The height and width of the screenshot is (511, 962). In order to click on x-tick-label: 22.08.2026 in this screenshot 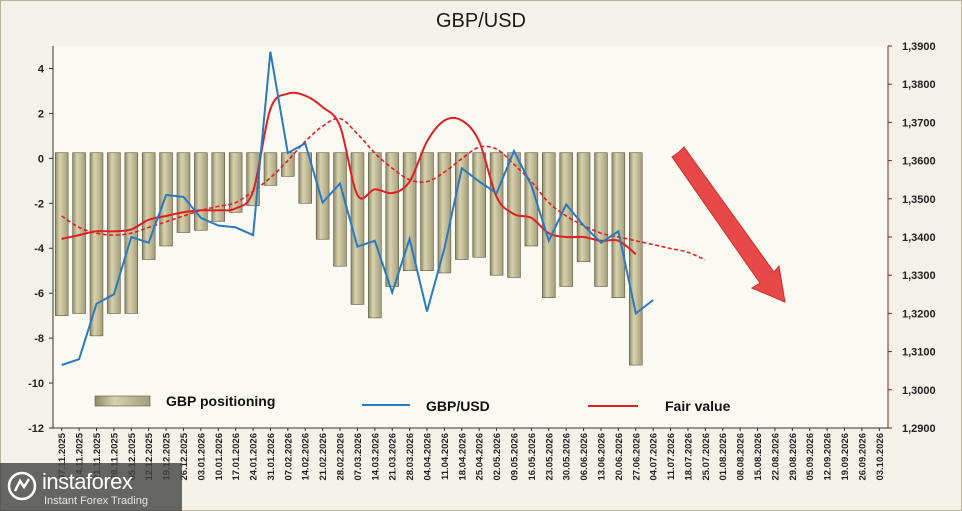, I will do `click(775, 457)`.